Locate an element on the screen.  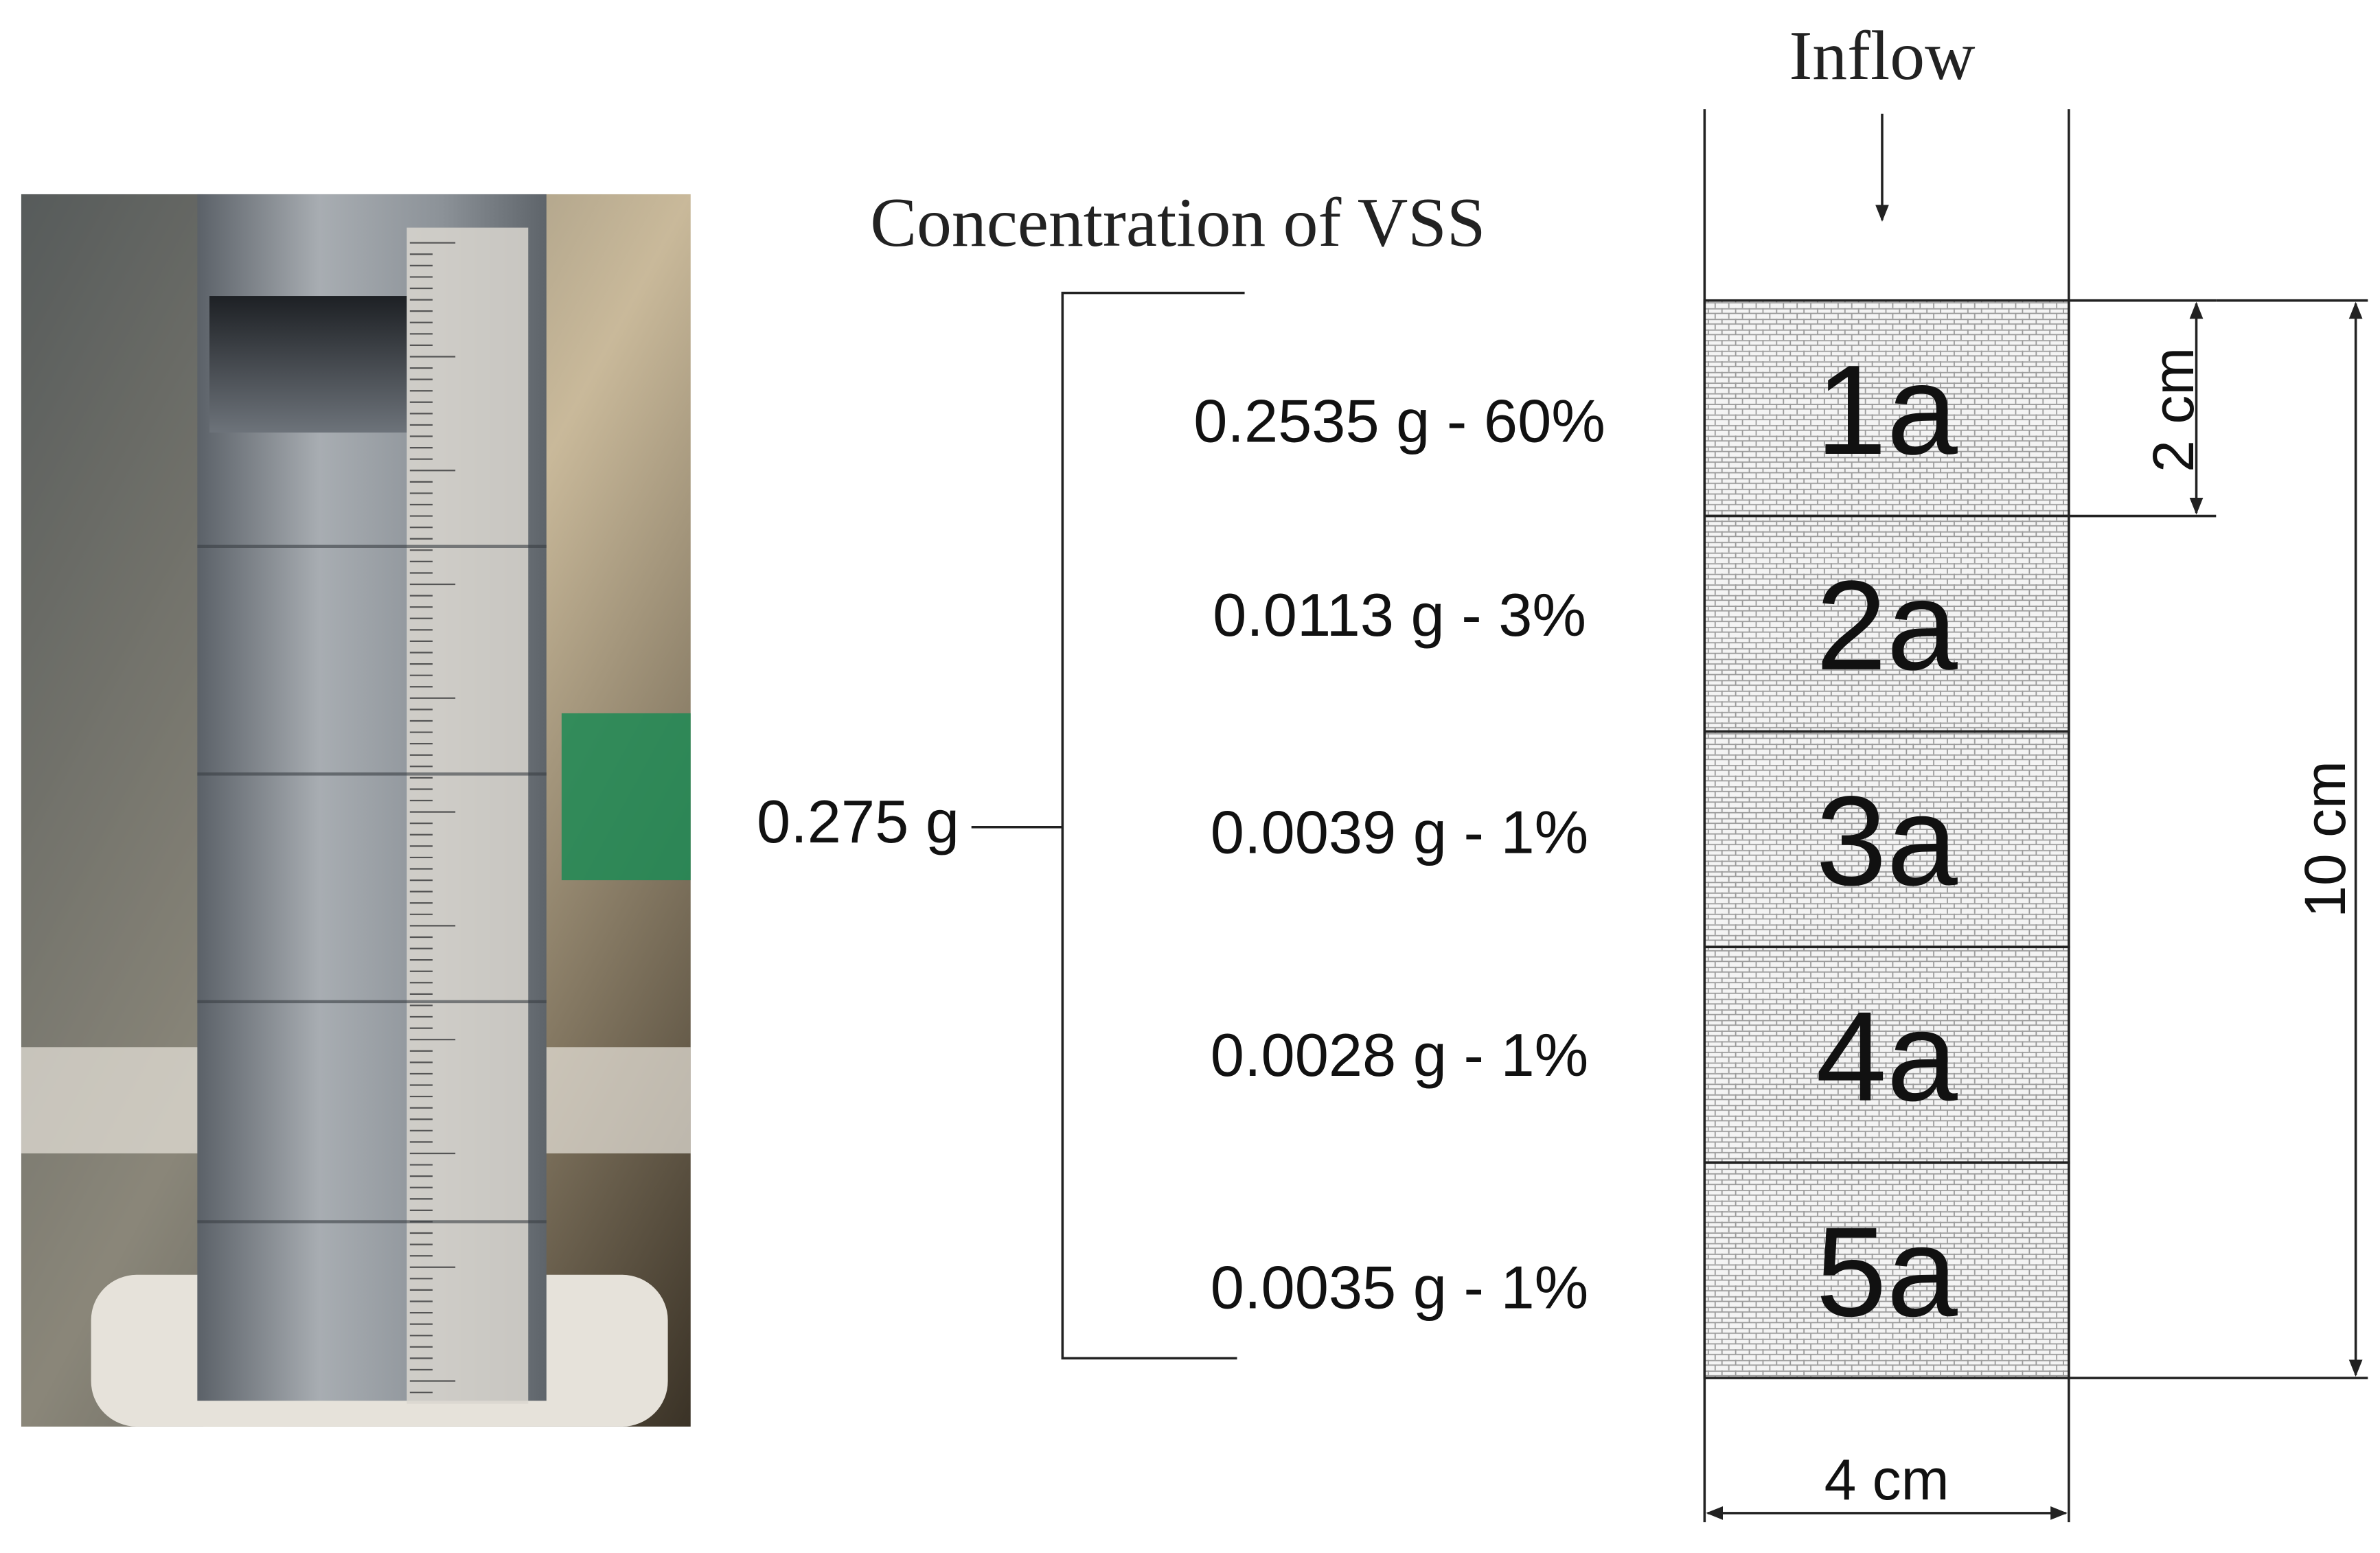
total-height-label: 10 cm is located at coordinates (2325, 839).